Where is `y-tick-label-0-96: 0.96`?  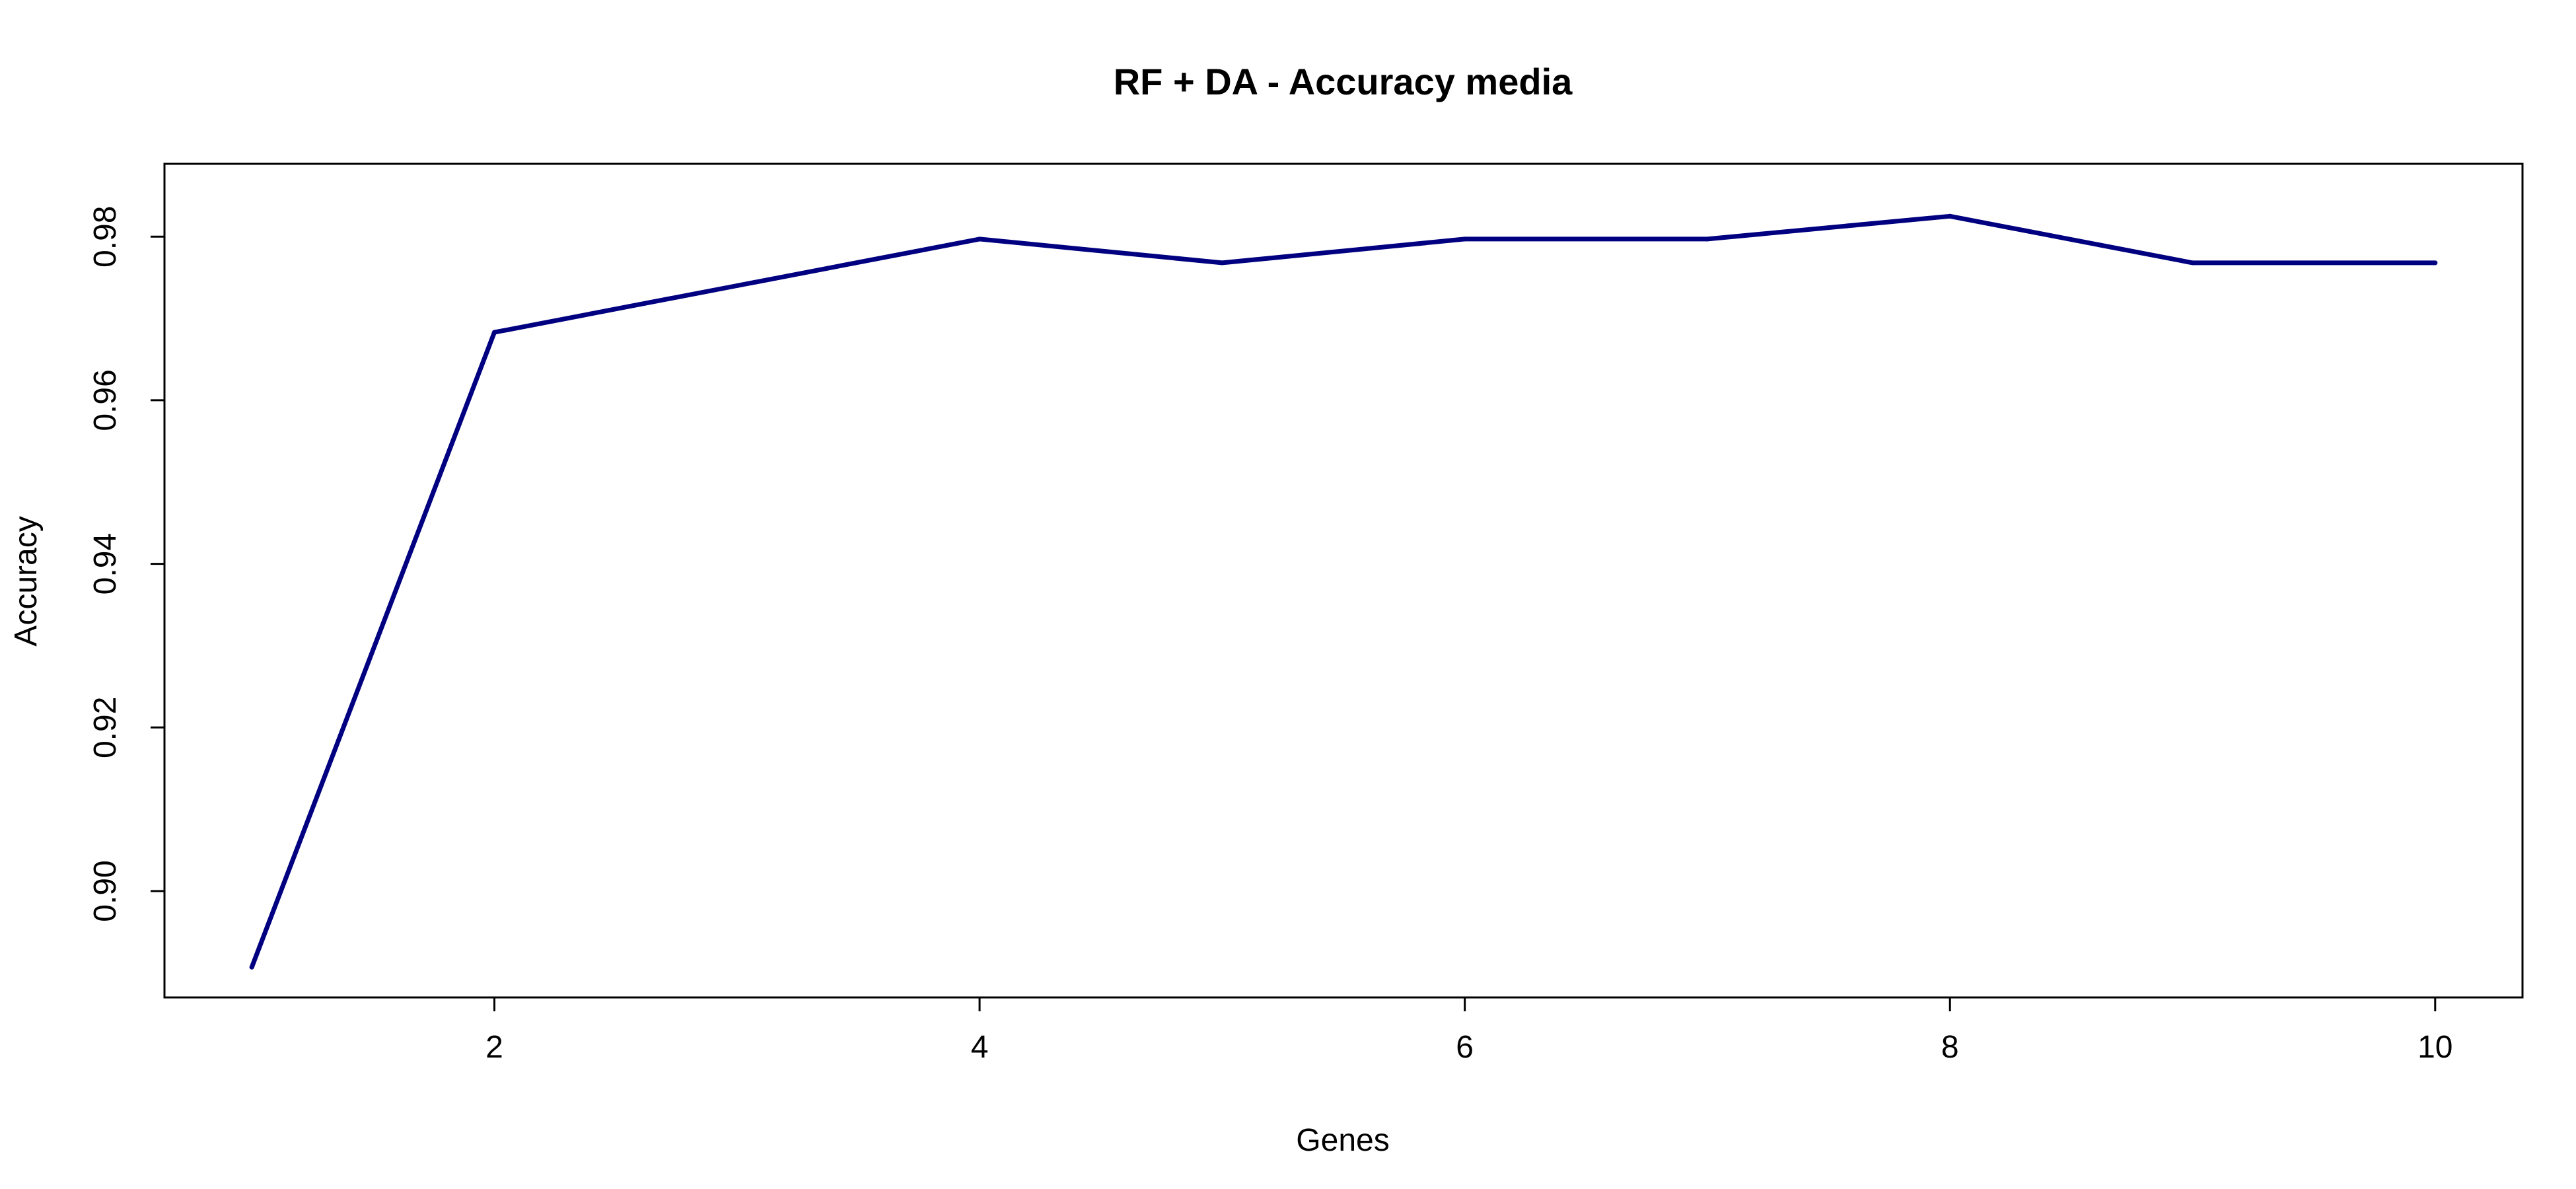
y-tick-label-0-96: 0.96 is located at coordinates (106, 400).